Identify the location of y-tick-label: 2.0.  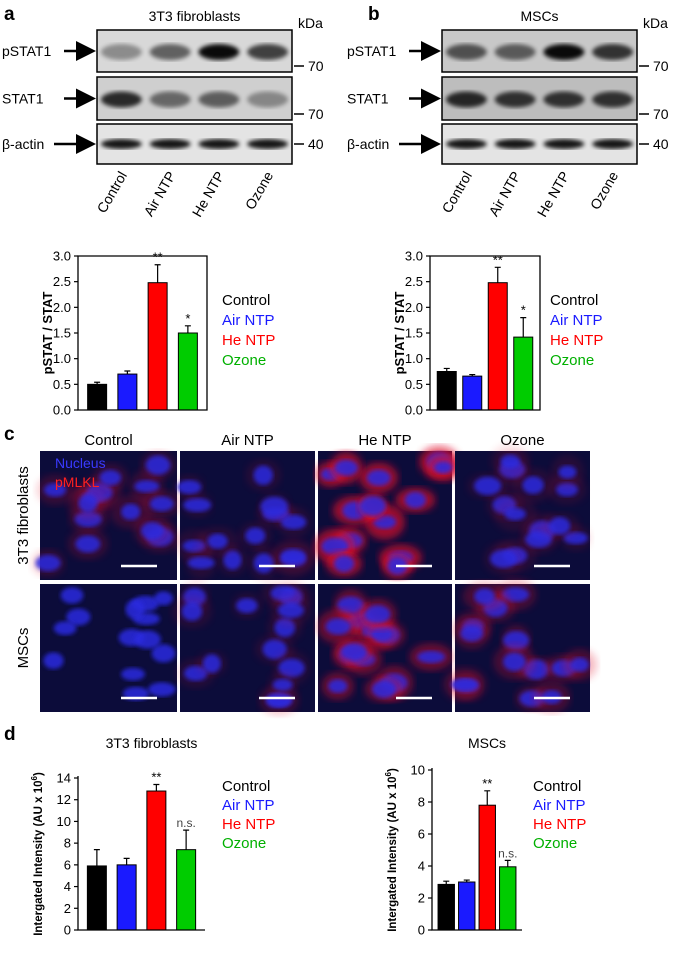
(62, 307).